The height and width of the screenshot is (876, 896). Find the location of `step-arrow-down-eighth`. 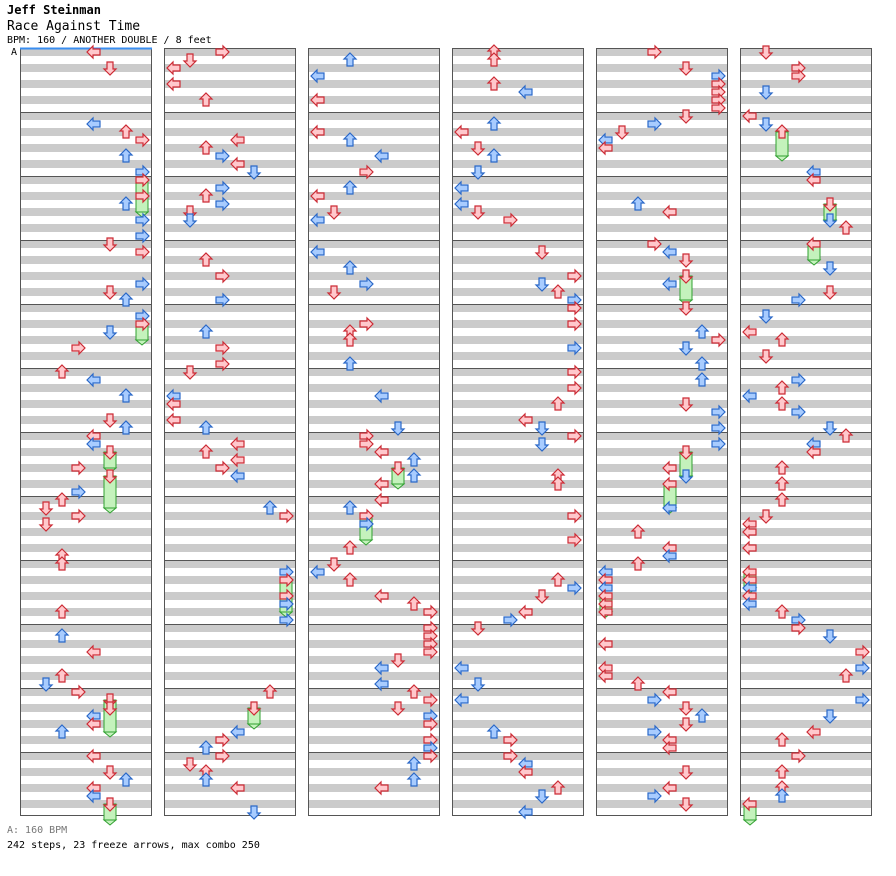

step-arrow-down-eighth is located at coordinates (478, 684).